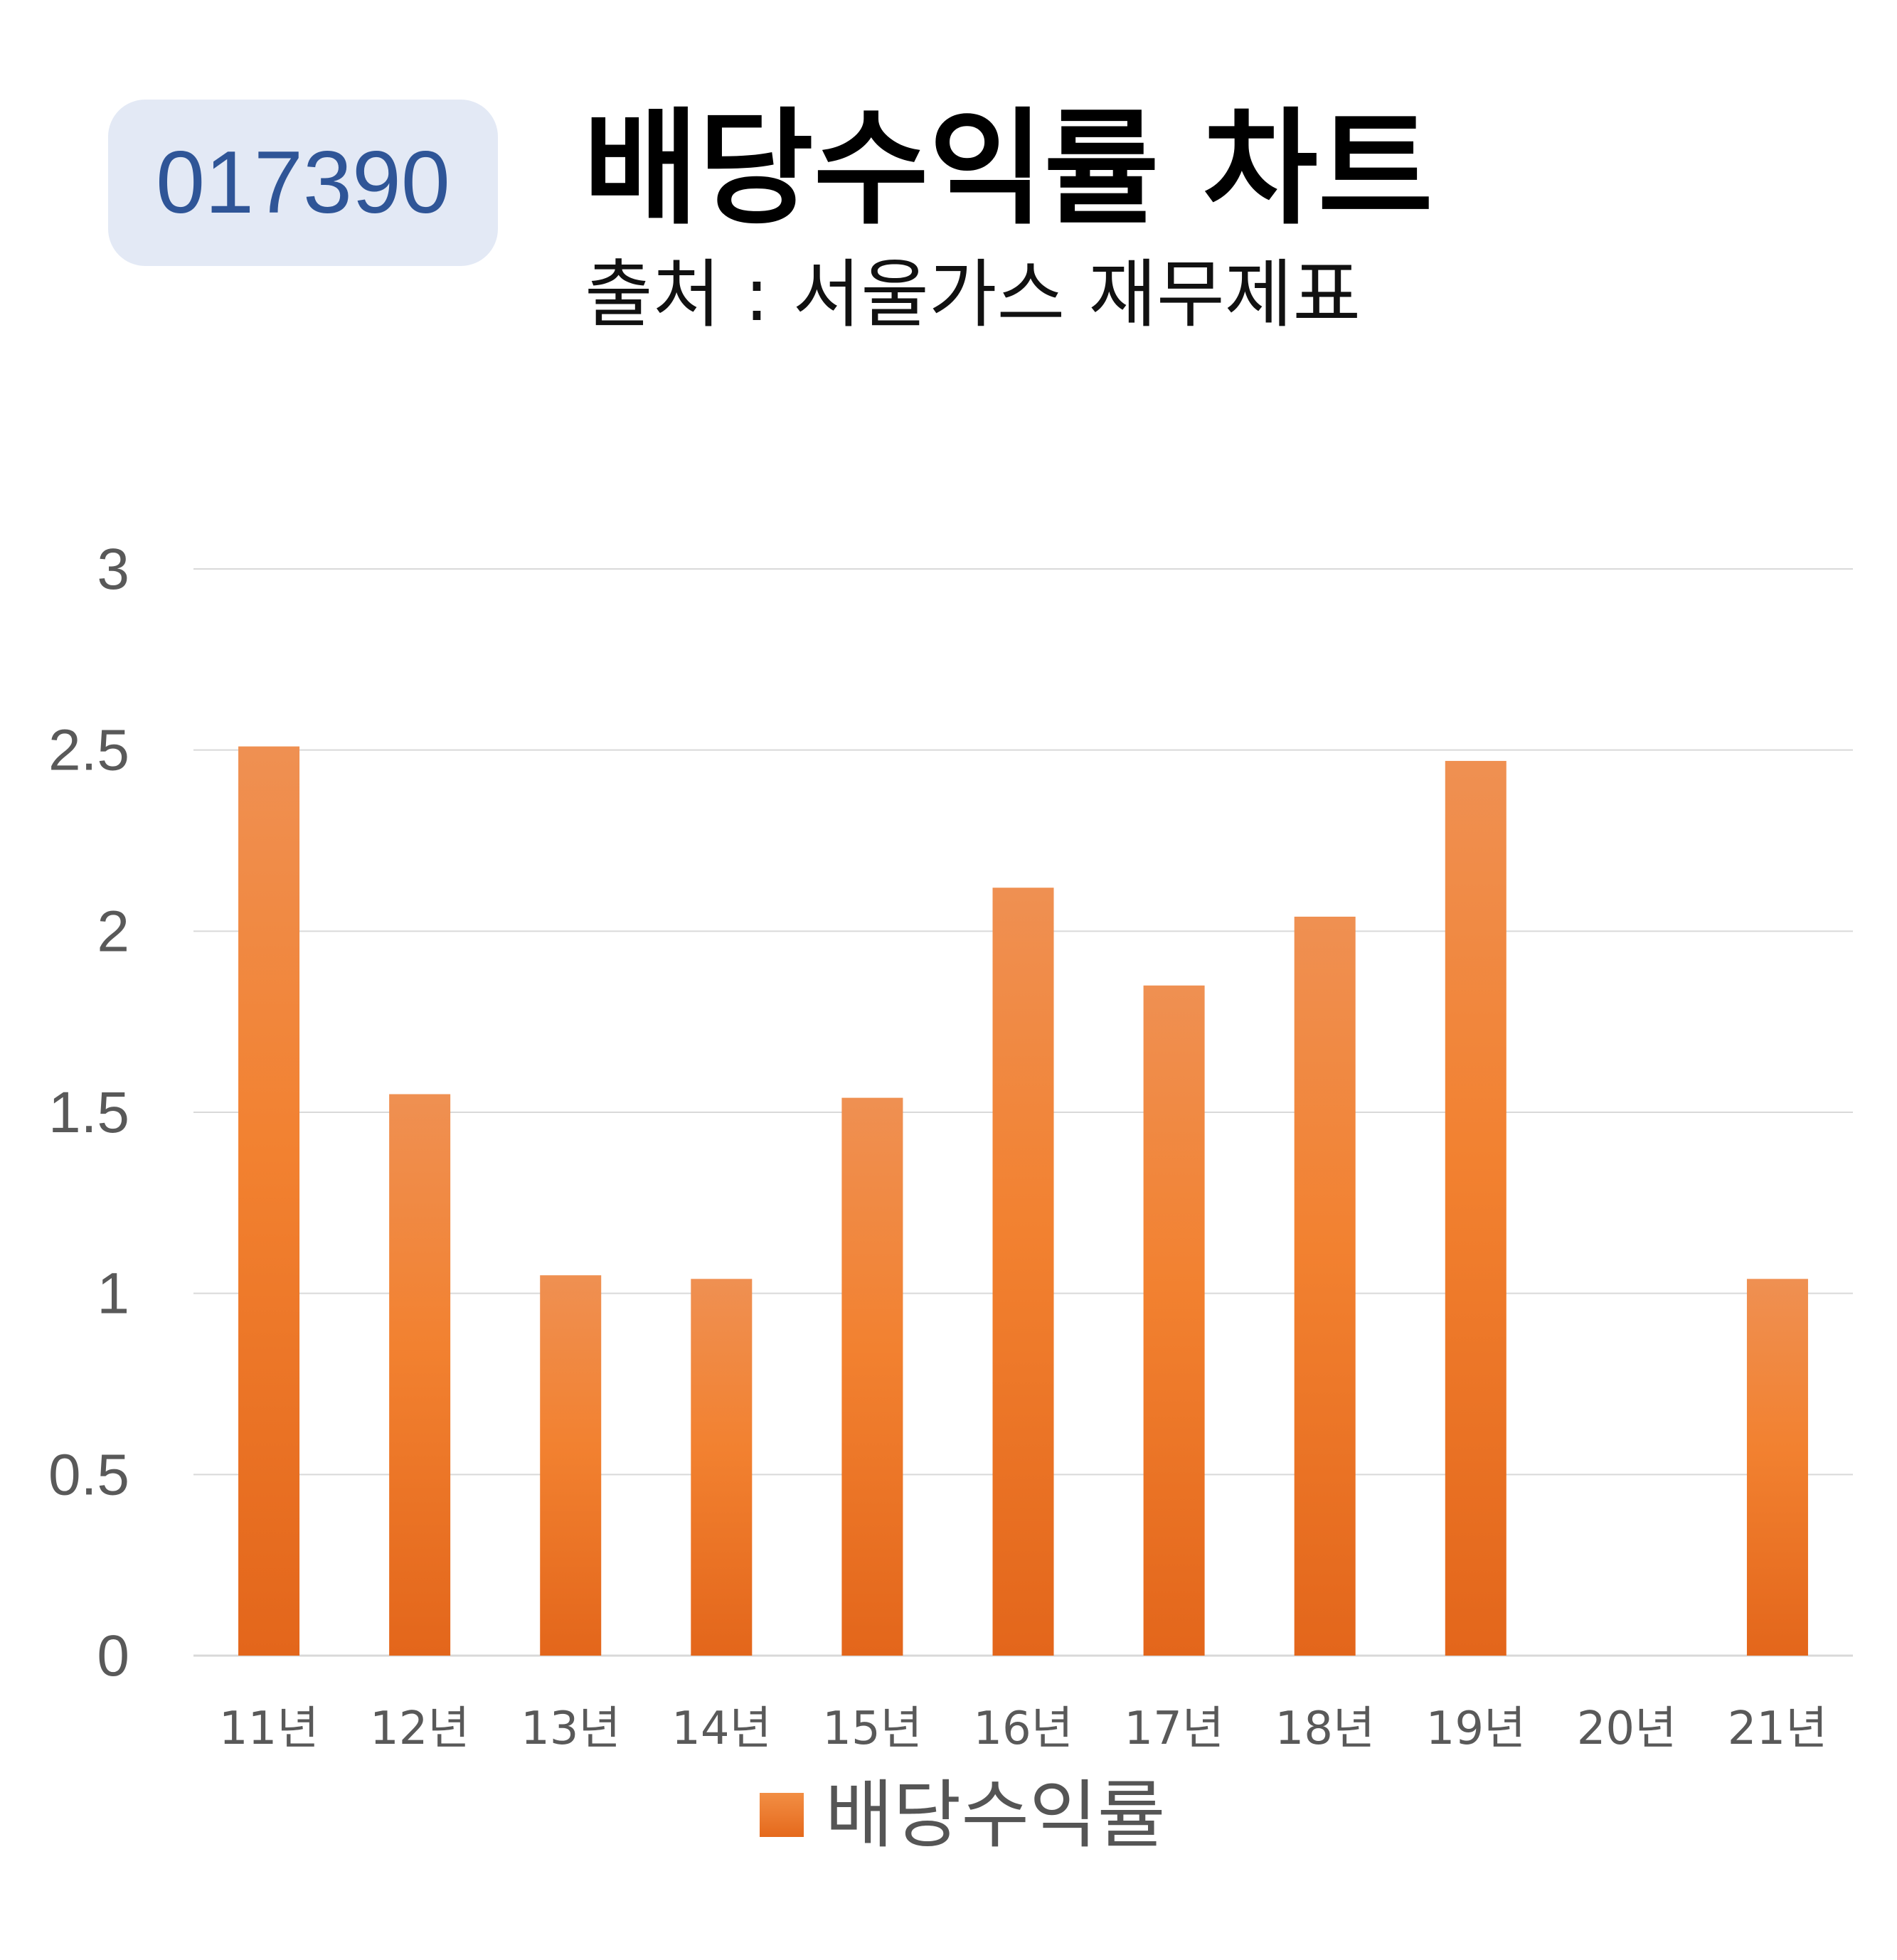 This screenshot has height=1960, width=1897. I want to click on x-tick-label: 13년, so click(570, 1729).